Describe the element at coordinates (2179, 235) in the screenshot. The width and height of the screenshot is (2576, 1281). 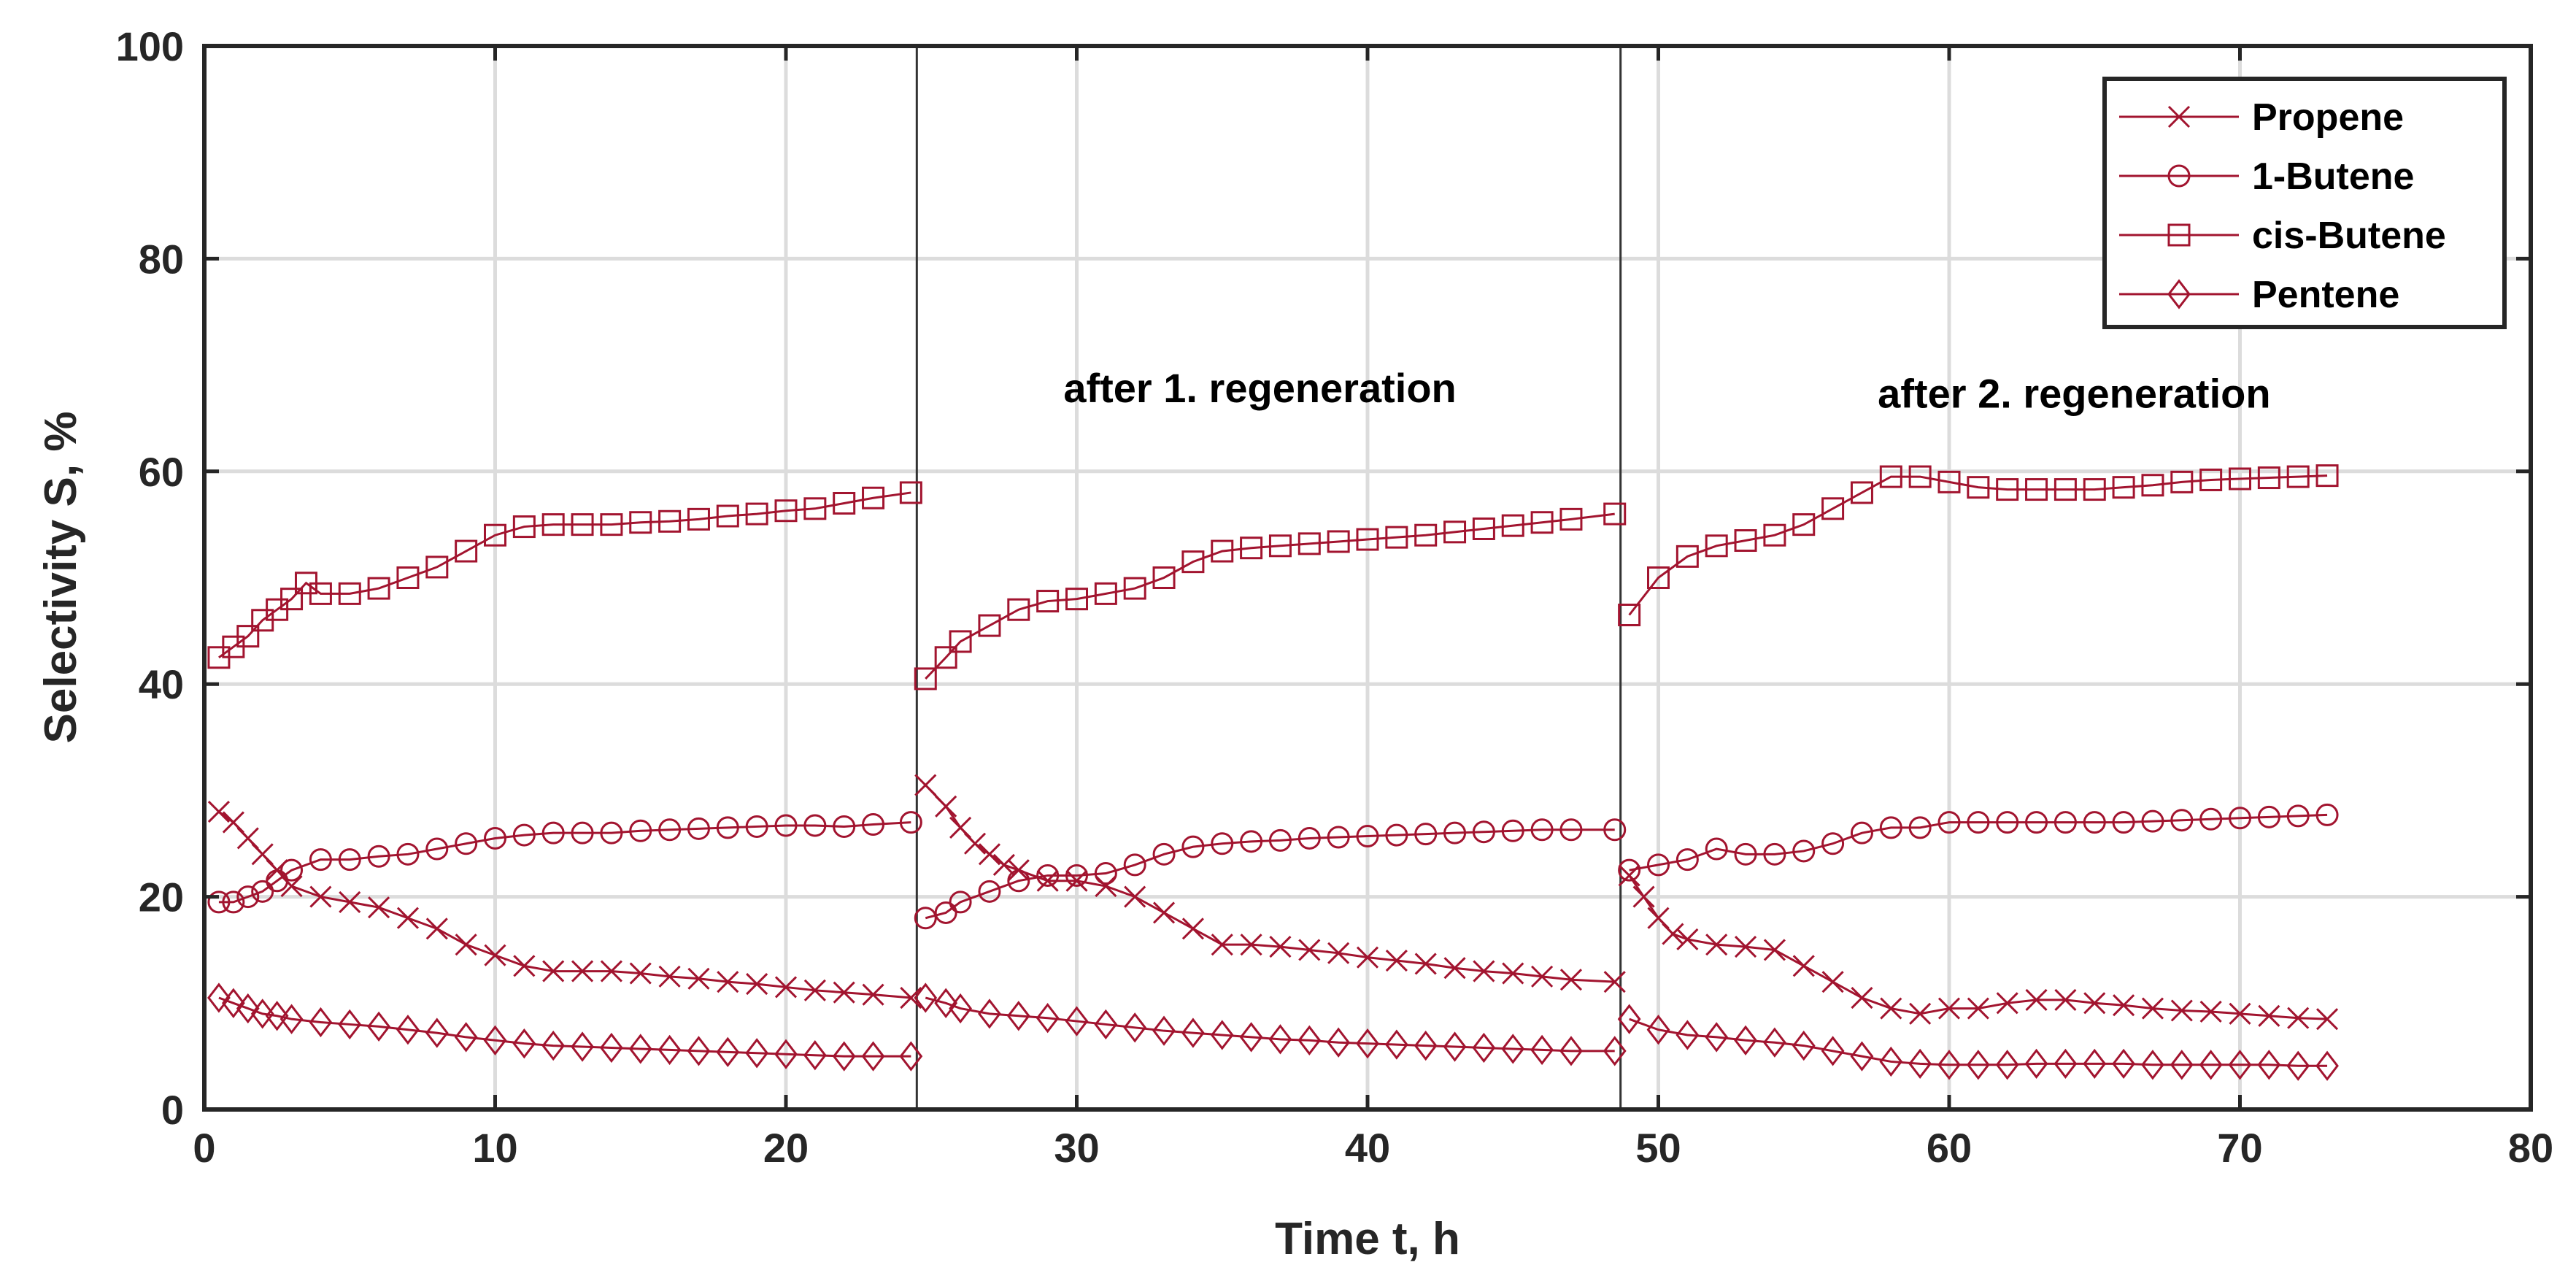
I see `legend-marker-cis-butene` at that location.